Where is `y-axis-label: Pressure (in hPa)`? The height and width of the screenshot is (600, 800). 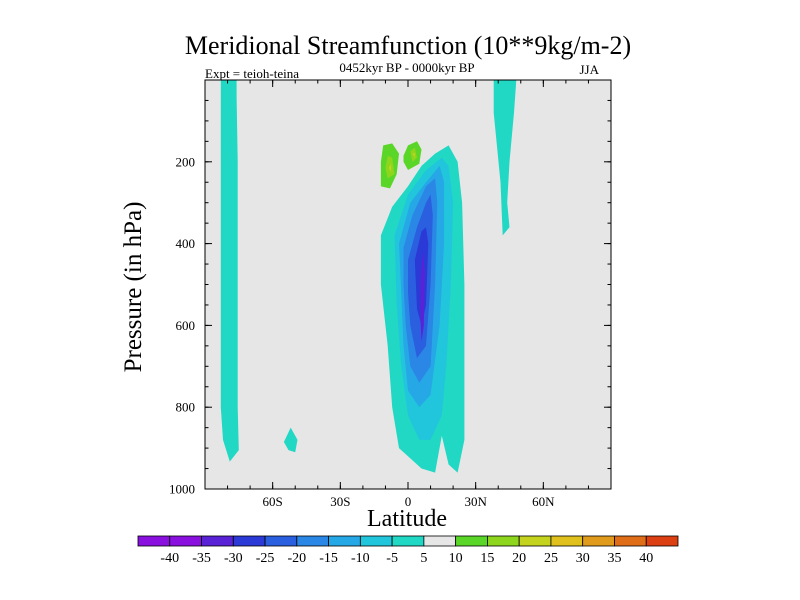 y-axis-label: Pressure (in hPa) is located at coordinates (133, 287).